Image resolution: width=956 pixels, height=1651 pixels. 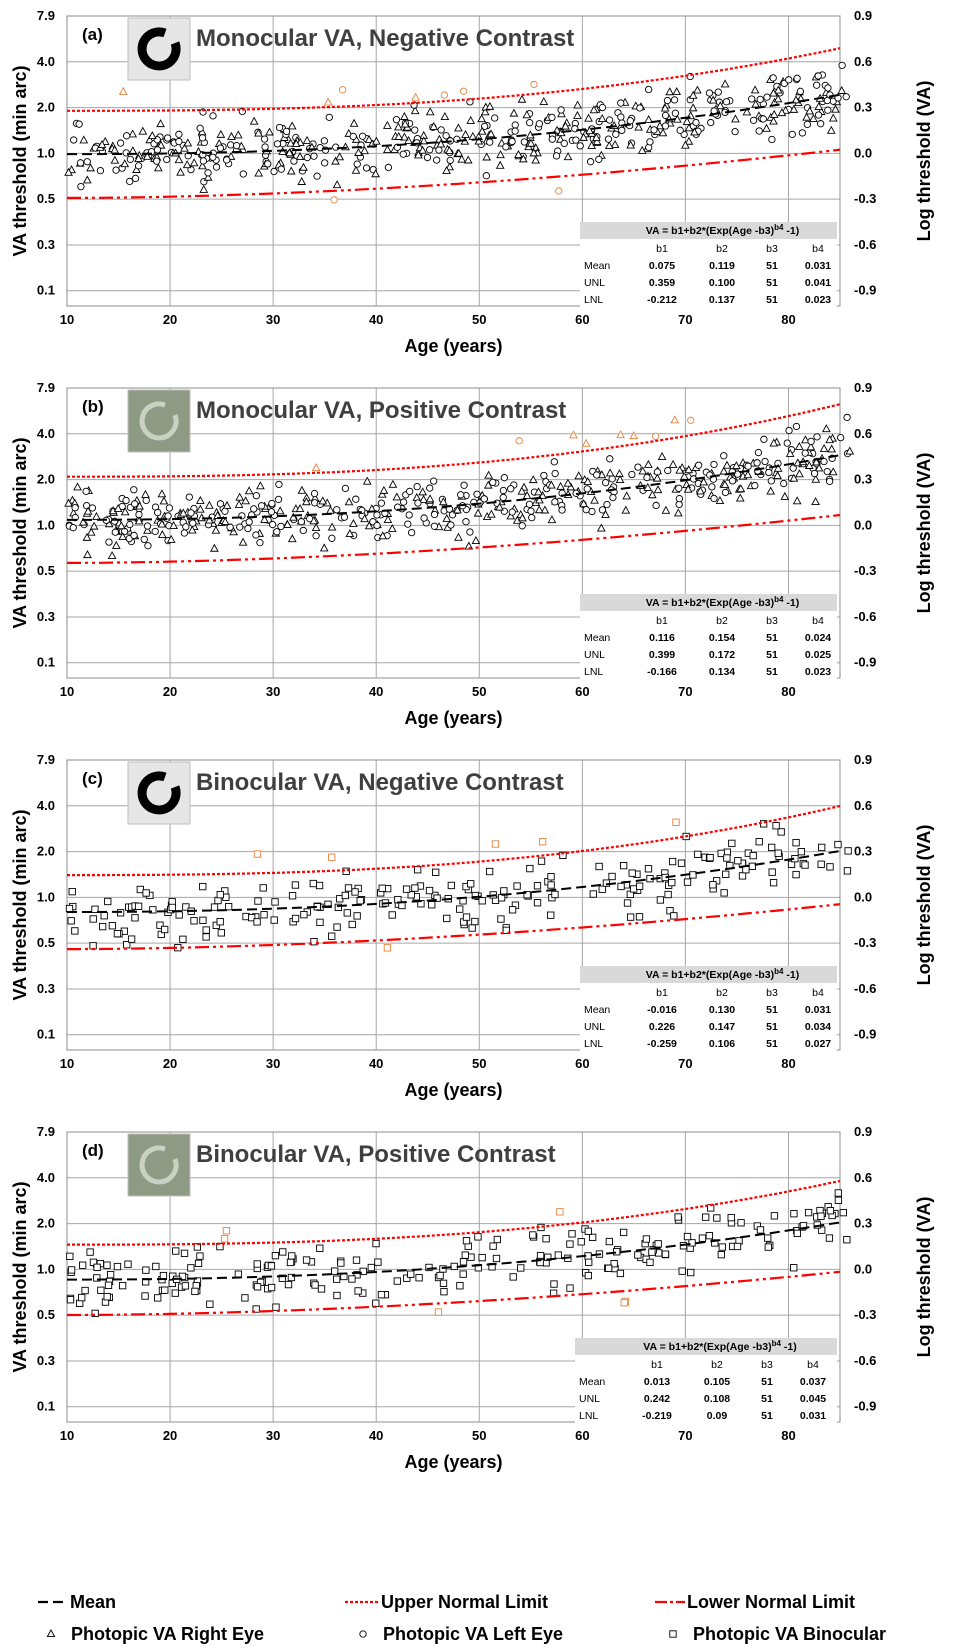 What do you see at coordinates (818, 300) in the screenshot?
I see `table-cell: 0.023` at bounding box center [818, 300].